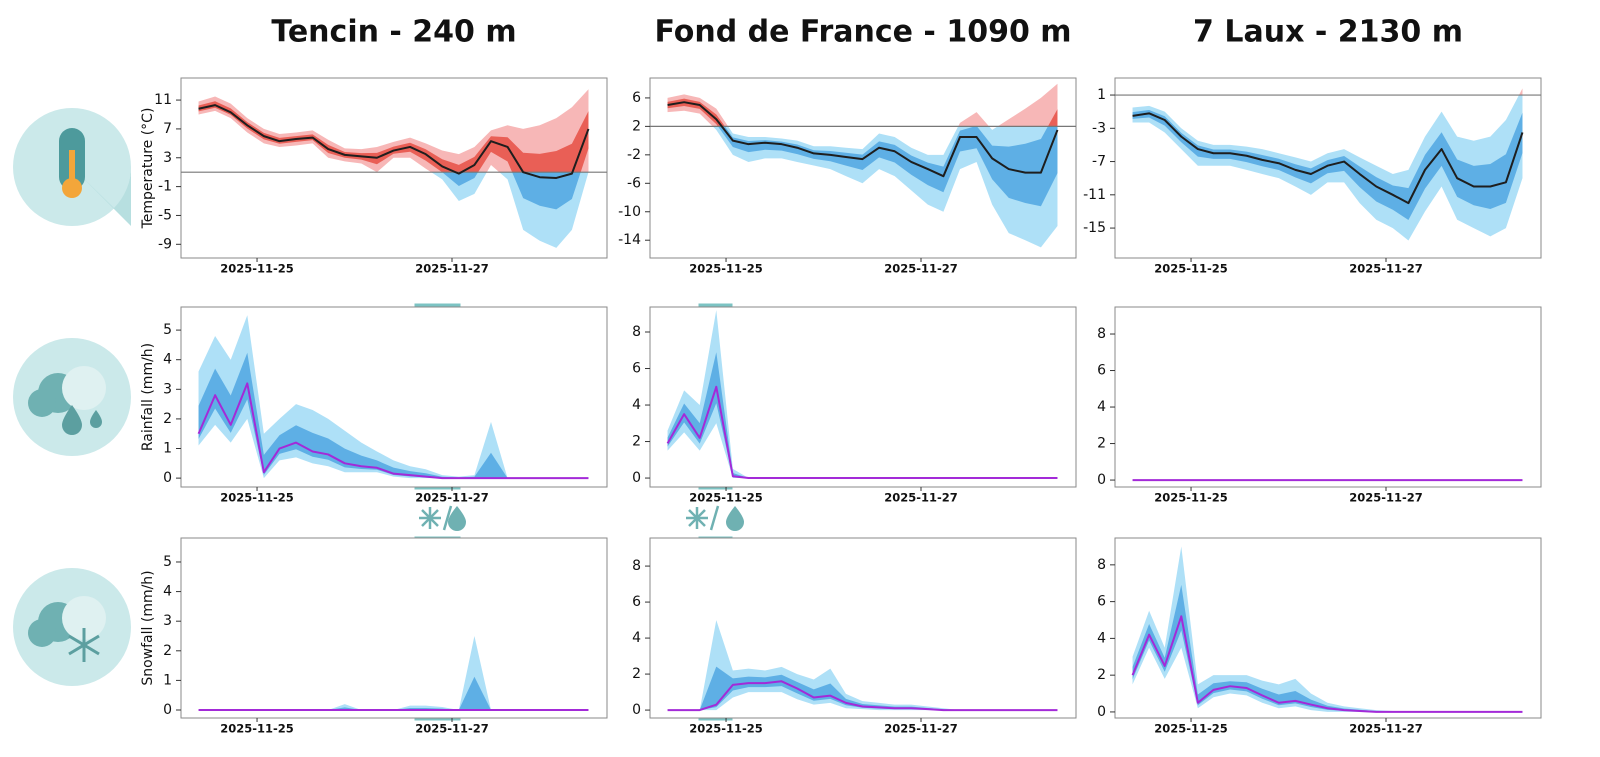  Describe the element at coordinates (1094, 228) in the screenshot. I see `y-tick-label: -15` at that location.